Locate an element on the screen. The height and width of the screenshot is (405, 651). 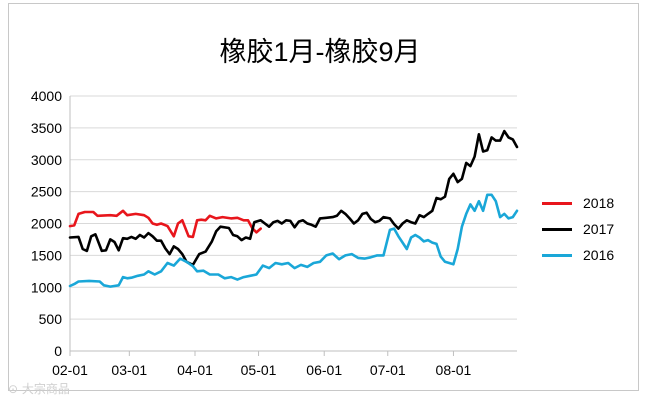
x-tick-label: 03-01 is located at coordinates (129, 370).